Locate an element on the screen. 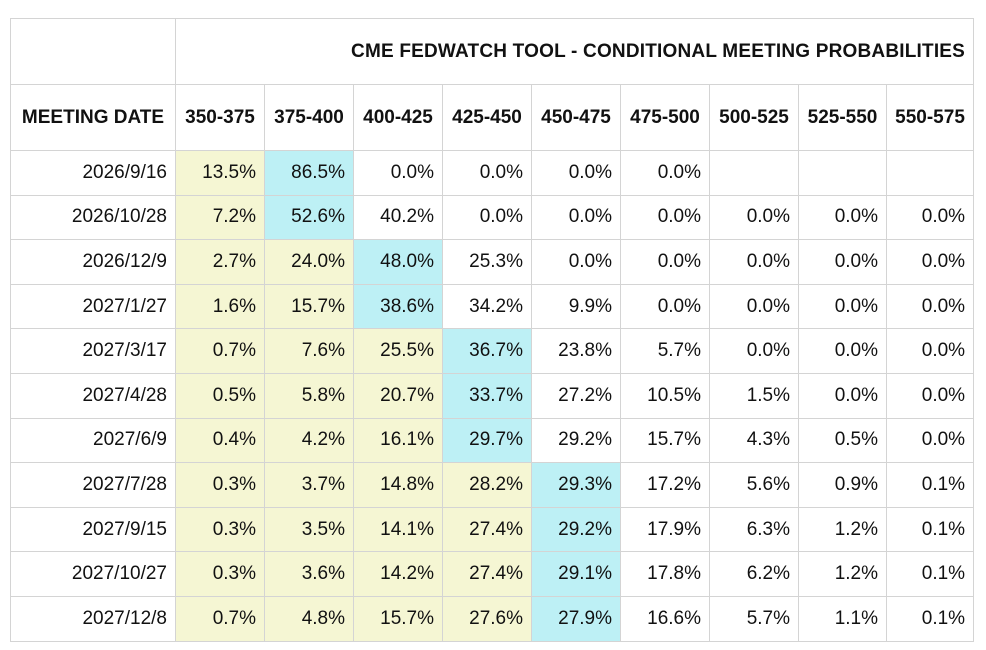  probability-cell: 86.5% is located at coordinates (309, 173).